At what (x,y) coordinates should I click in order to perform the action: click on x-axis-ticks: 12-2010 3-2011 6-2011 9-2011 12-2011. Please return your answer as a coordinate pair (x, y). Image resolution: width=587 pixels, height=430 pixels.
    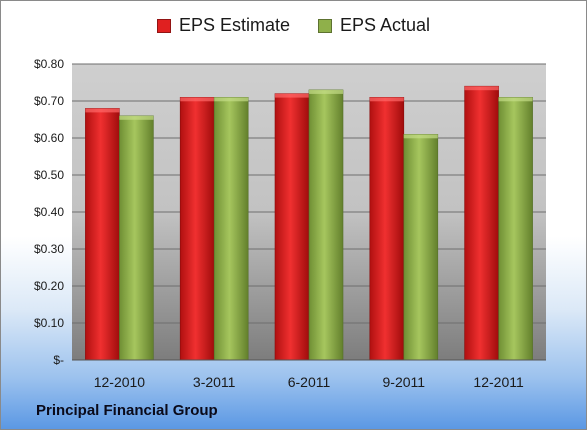
    Looking at the image, I should click on (309, 374).